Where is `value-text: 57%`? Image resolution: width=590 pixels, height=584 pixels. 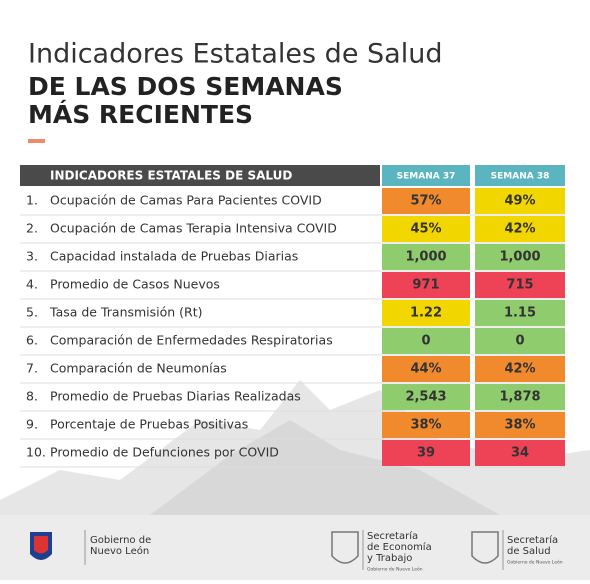
value-text: 57% is located at coordinates (425, 201).